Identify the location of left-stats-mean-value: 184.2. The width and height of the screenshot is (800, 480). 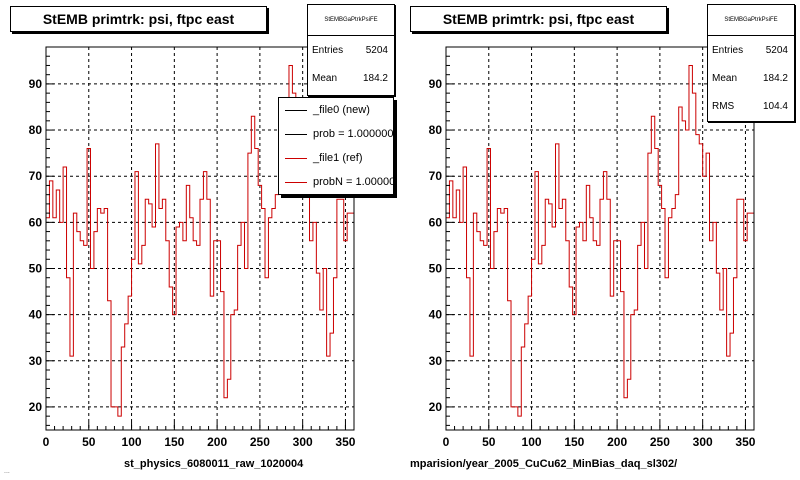
(375, 78).